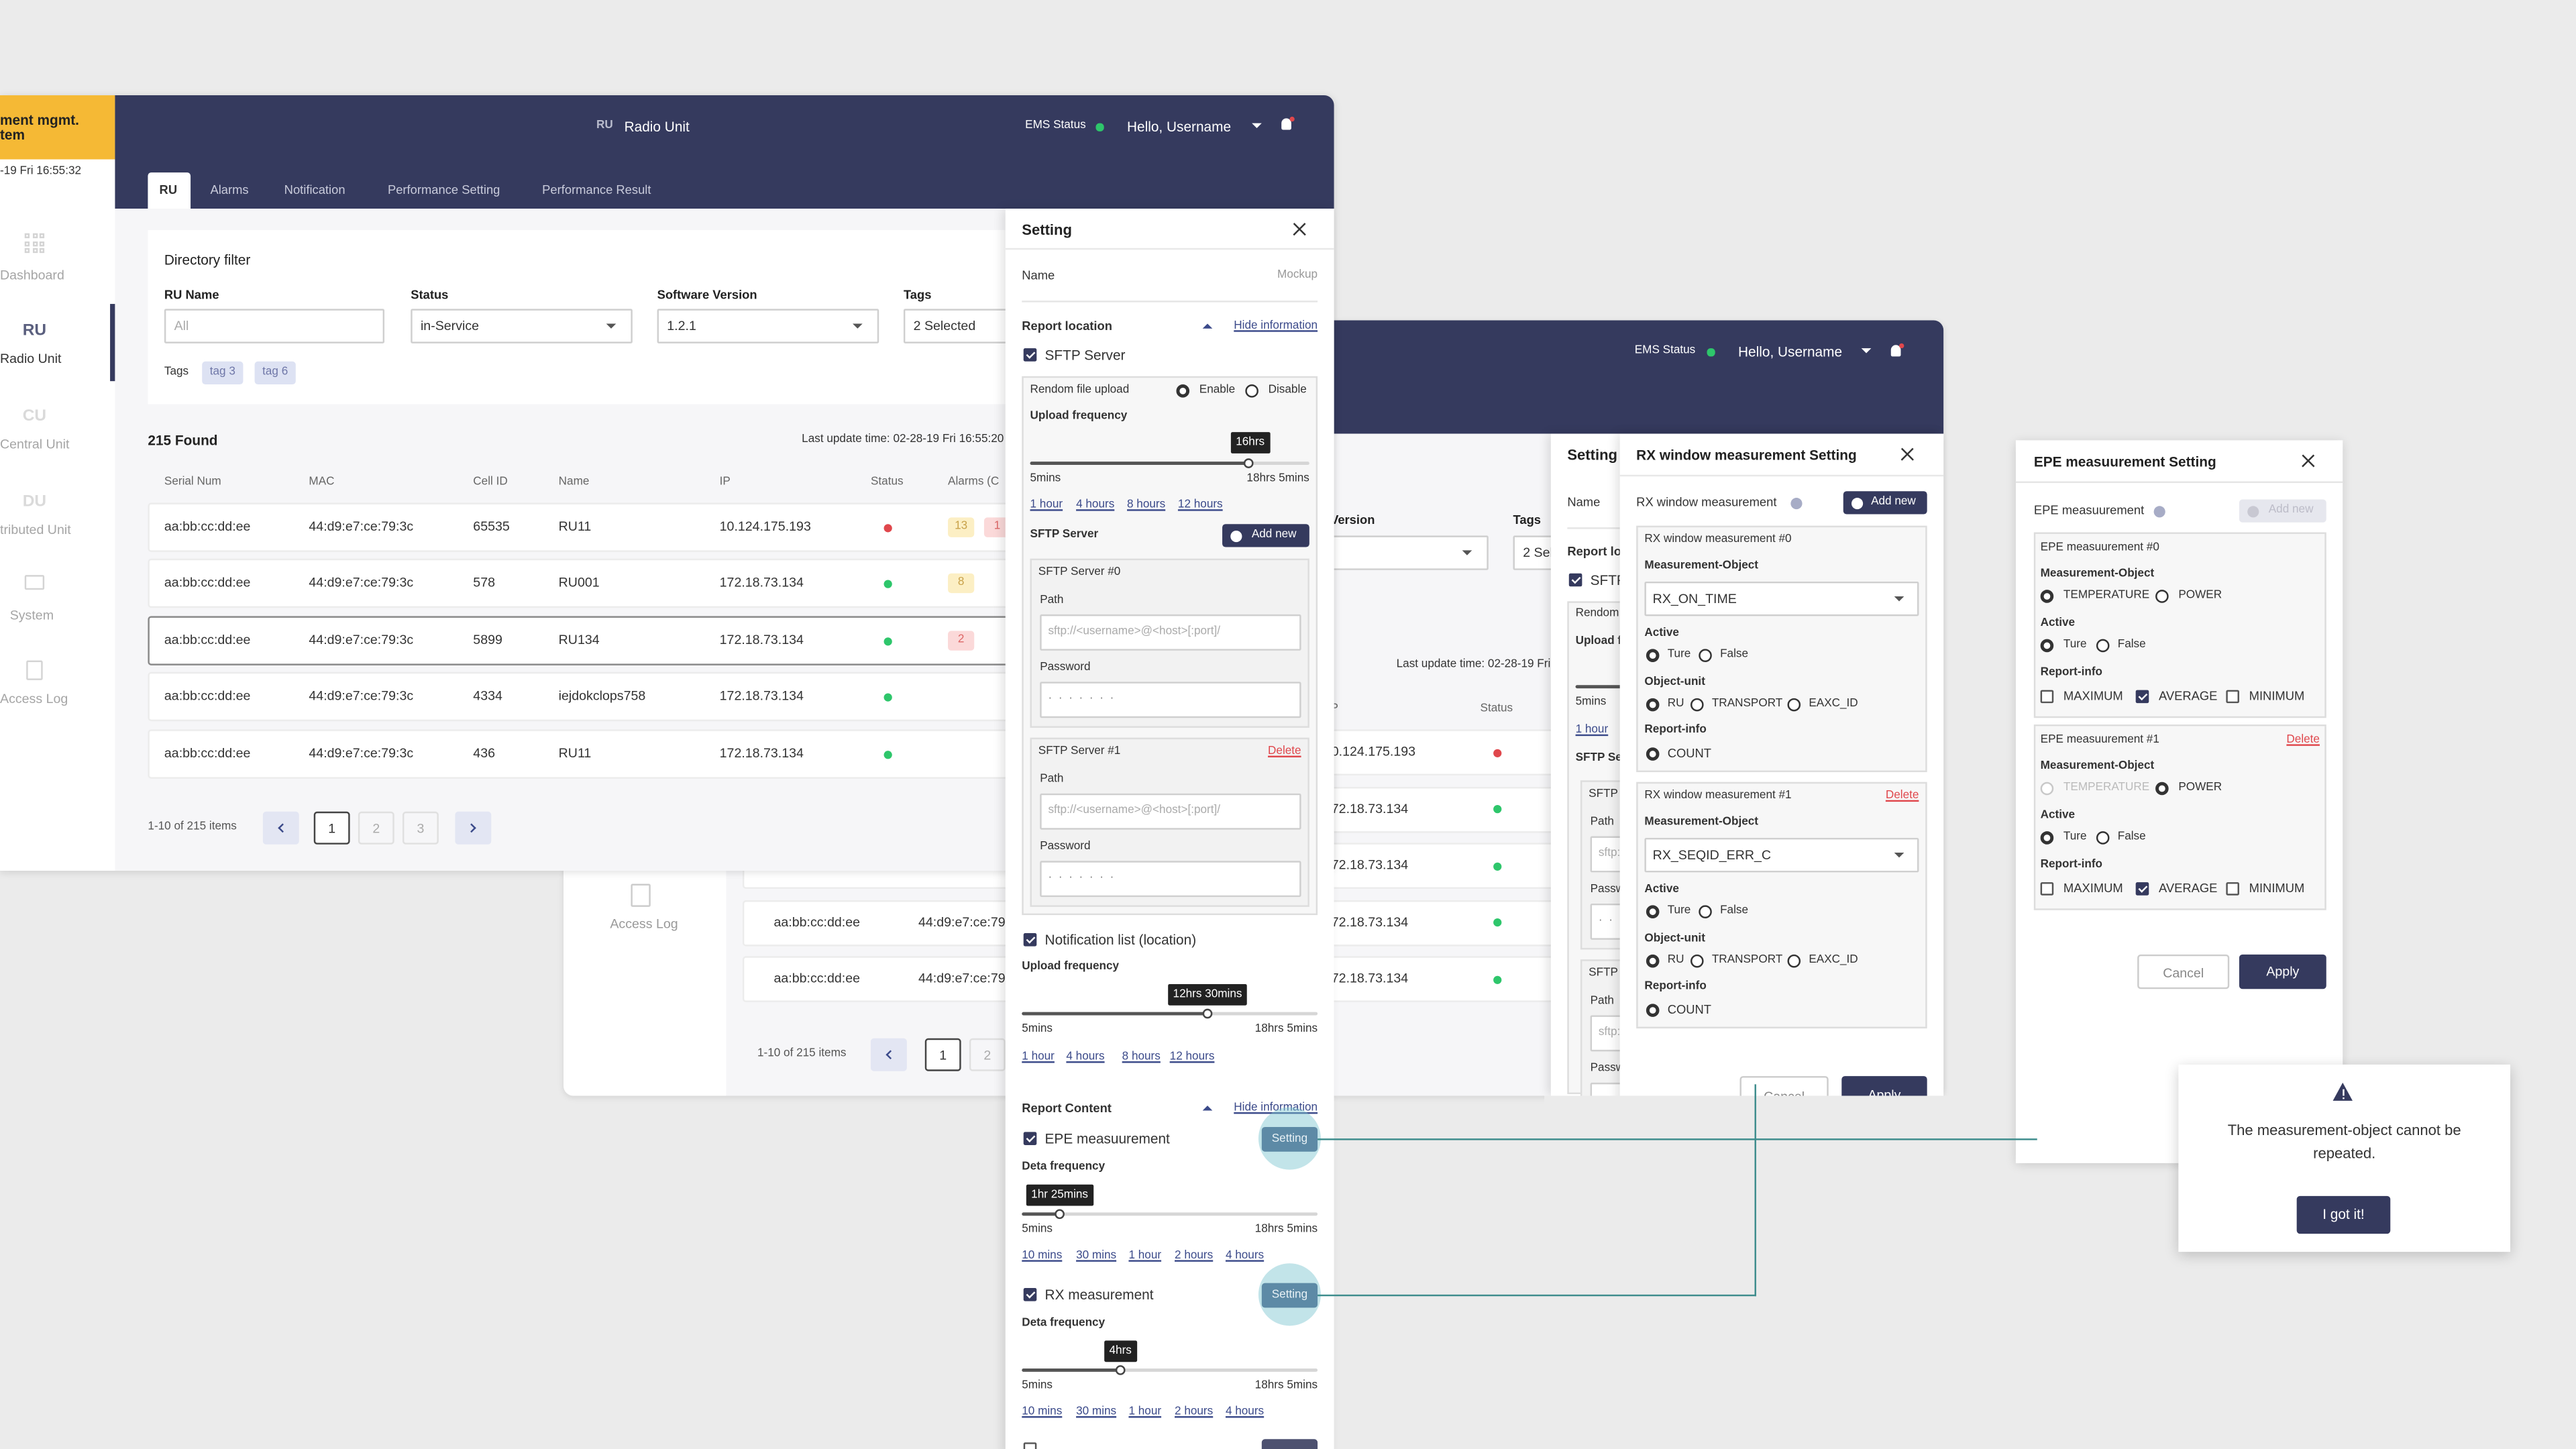  Describe the element at coordinates (2183, 971) in the screenshot. I see `cancel-button: Cancel` at that location.